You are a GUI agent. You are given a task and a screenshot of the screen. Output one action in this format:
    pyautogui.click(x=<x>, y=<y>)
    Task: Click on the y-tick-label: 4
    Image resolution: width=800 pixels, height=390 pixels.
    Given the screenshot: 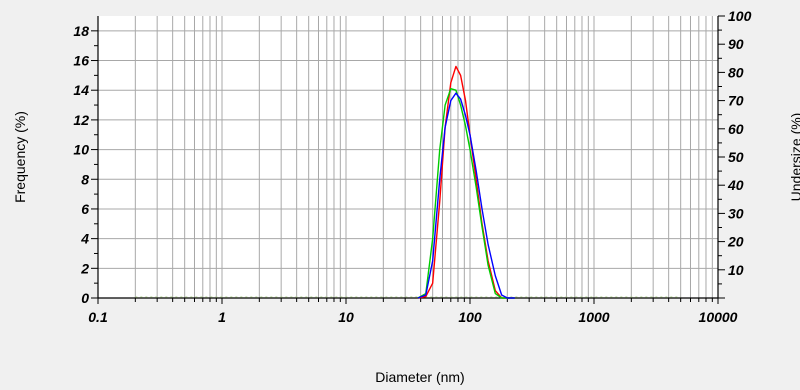 What is the action you would take?
    pyautogui.click(x=84, y=239)
    